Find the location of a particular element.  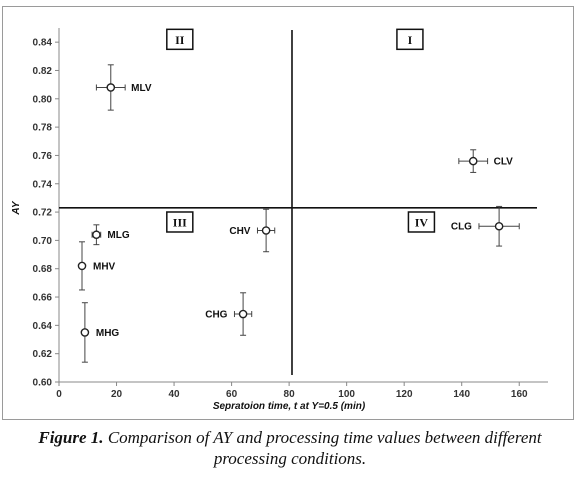

data-point-mlg: MLG is located at coordinates (111, 235).